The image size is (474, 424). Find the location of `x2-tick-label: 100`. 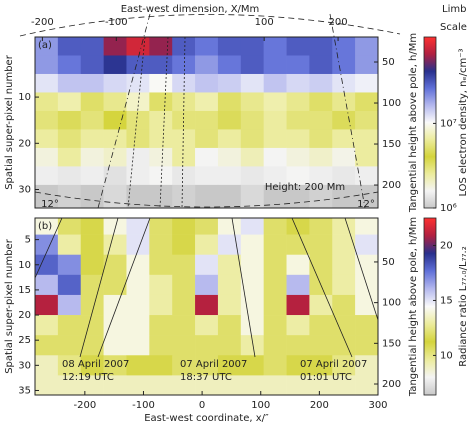

x2-tick-label: 100 is located at coordinates (264, 22).